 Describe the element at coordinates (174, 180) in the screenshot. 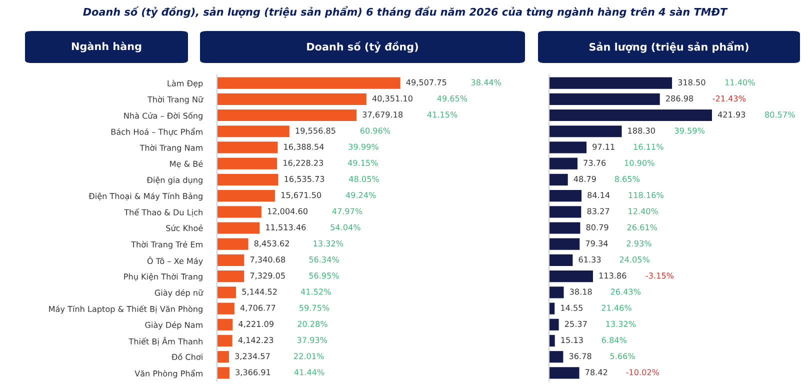

I see `y-tick-label: Điện gia dụng` at that location.